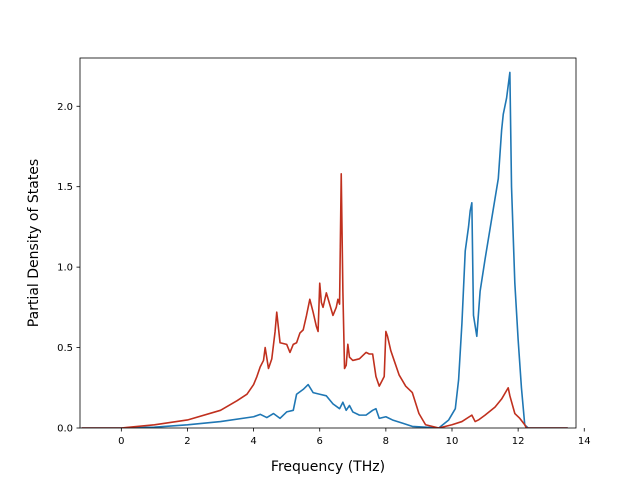  Describe the element at coordinates (65, 187) in the screenshot. I see `y-tick-label: 1.5` at that location.